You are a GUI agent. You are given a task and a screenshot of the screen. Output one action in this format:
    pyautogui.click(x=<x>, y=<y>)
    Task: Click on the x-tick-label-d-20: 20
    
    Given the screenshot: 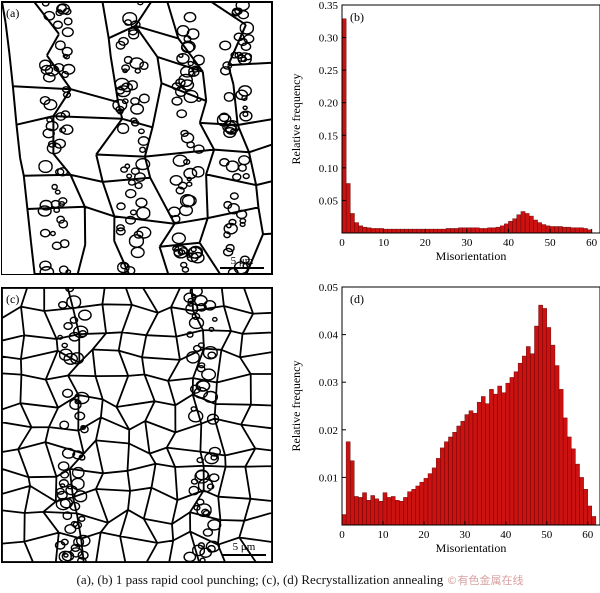 What is the action you would take?
    pyautogui.click(x=424, y=535)
    